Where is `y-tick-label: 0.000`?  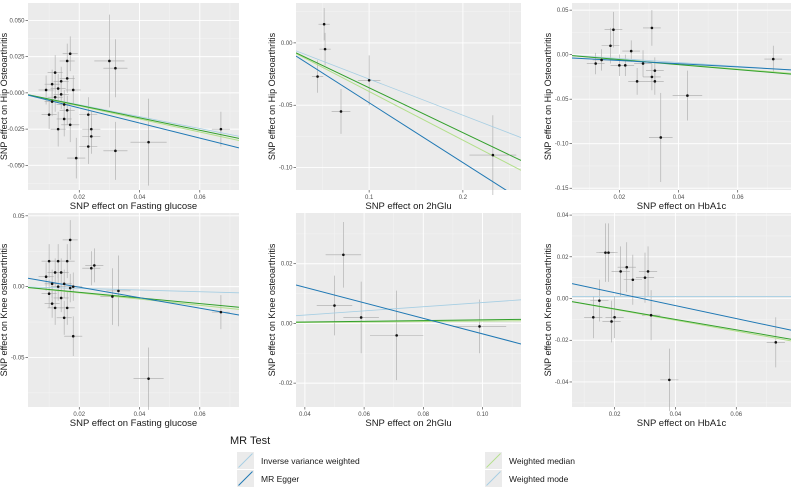
y-tick-label: 0.000 is located at coordinates (17, 94).